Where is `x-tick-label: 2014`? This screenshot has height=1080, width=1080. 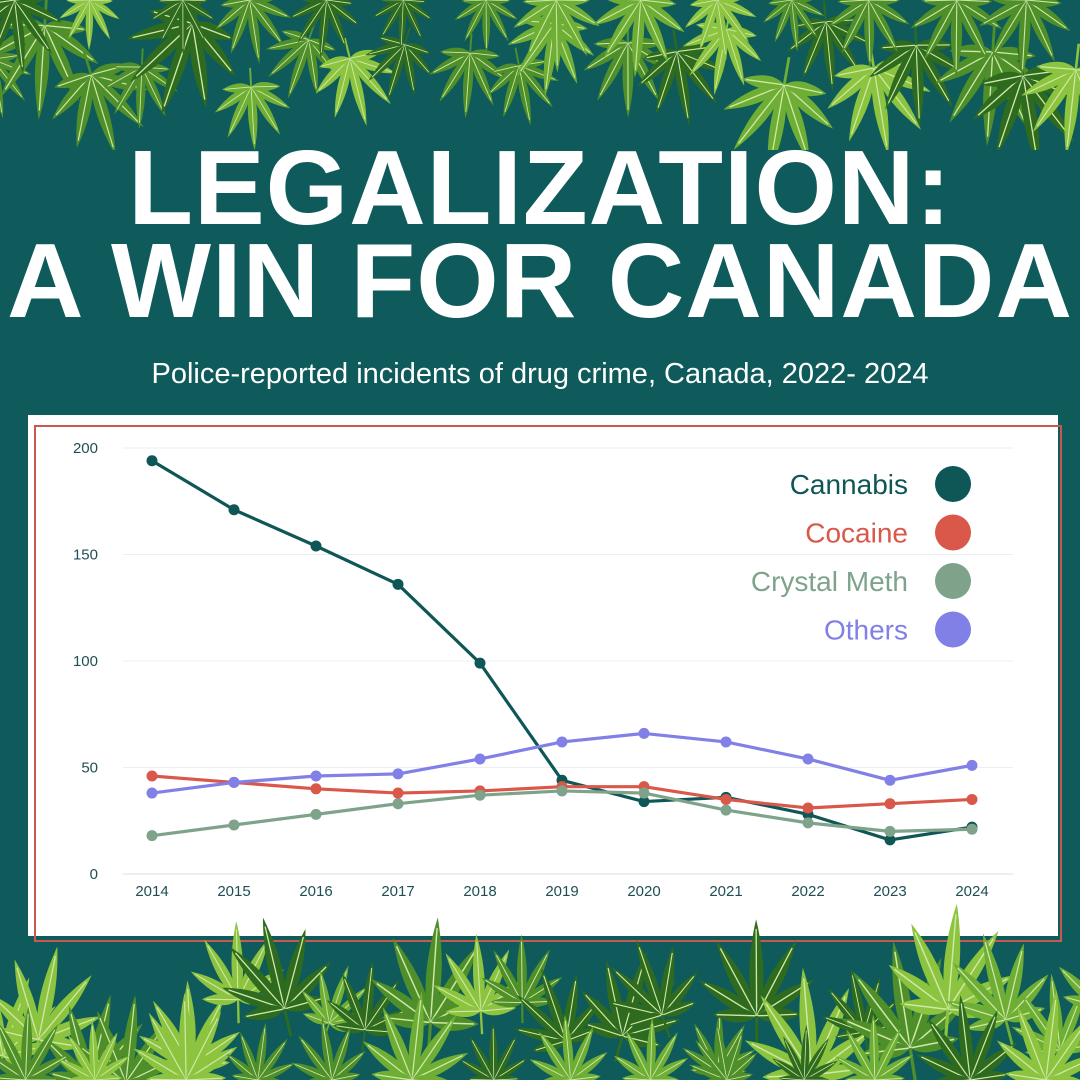
x-tick-label: 2014 is located at coordinates (151, 891).